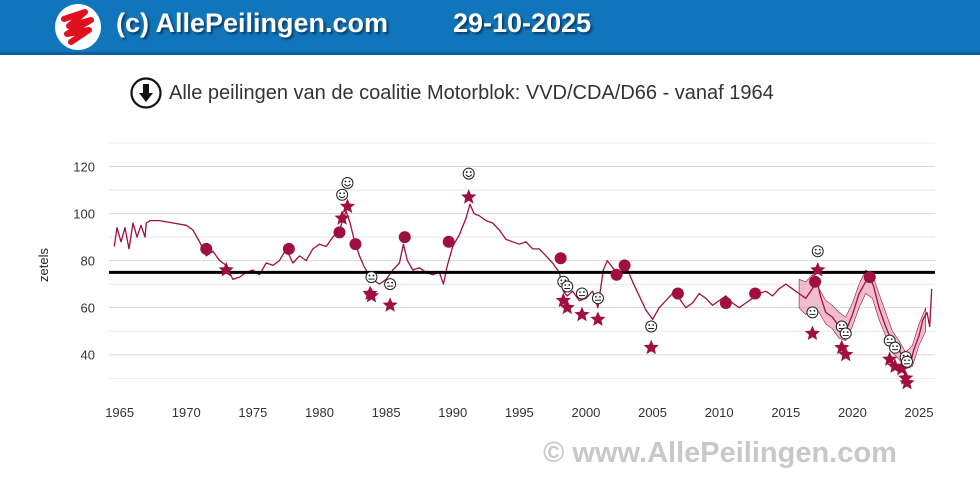 Image resolution: width=980 pixels, height=477 pixels. Describe the element at coordinates (186, 412) in the screenshot. I see `x-tick-label: 1970` at that location.